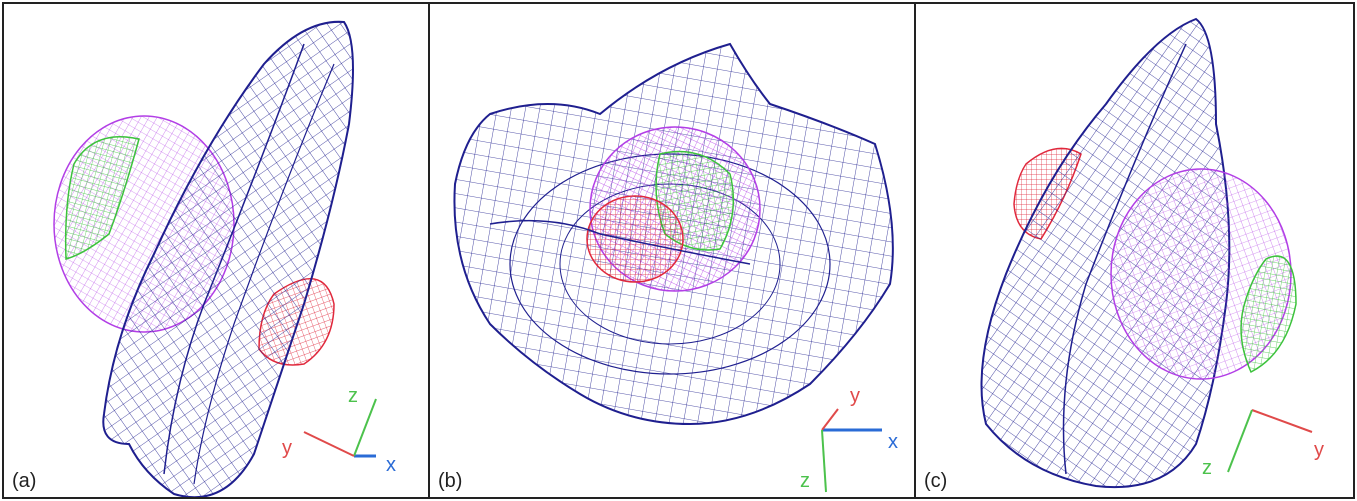 The width and height of the screenshot is (1357, 501). What do you see at coordinates (1263, 444) in the screenshot?
I see `axis-triad-icon: y z` at bounding box center [1263, 444].